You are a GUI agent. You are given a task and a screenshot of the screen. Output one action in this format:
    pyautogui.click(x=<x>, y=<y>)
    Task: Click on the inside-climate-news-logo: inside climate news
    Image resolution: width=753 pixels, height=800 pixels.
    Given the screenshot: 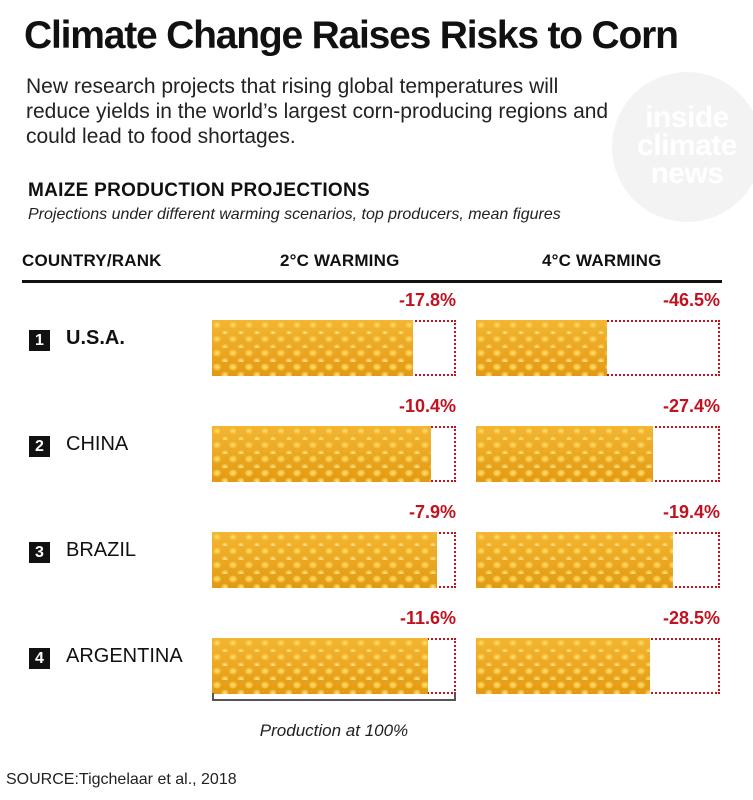 What is the action you would take?
    pyautogui.click(x=682, y=147)
    